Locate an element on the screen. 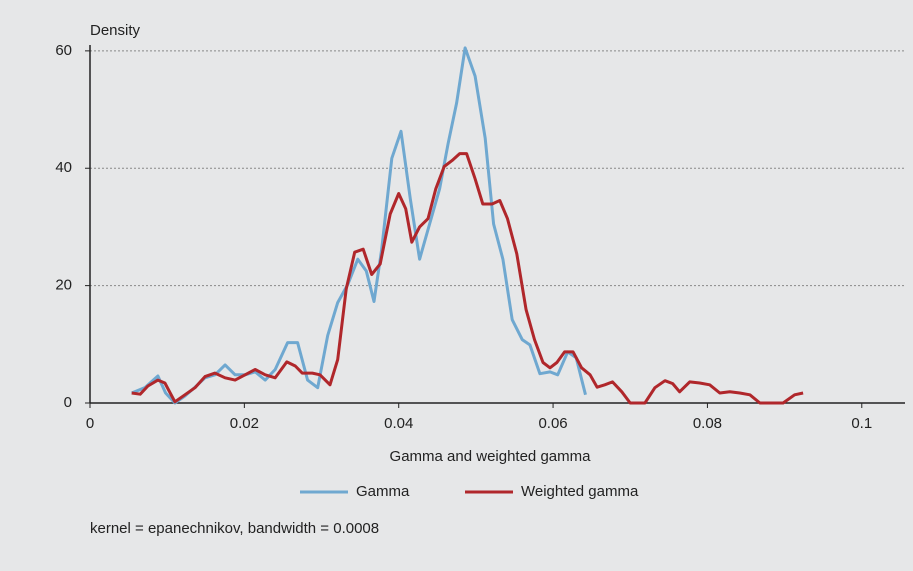 Image resolution: width=913 pixels, height=571 pixels. y-tick-label: 0 is located at coordinates (68, 402).